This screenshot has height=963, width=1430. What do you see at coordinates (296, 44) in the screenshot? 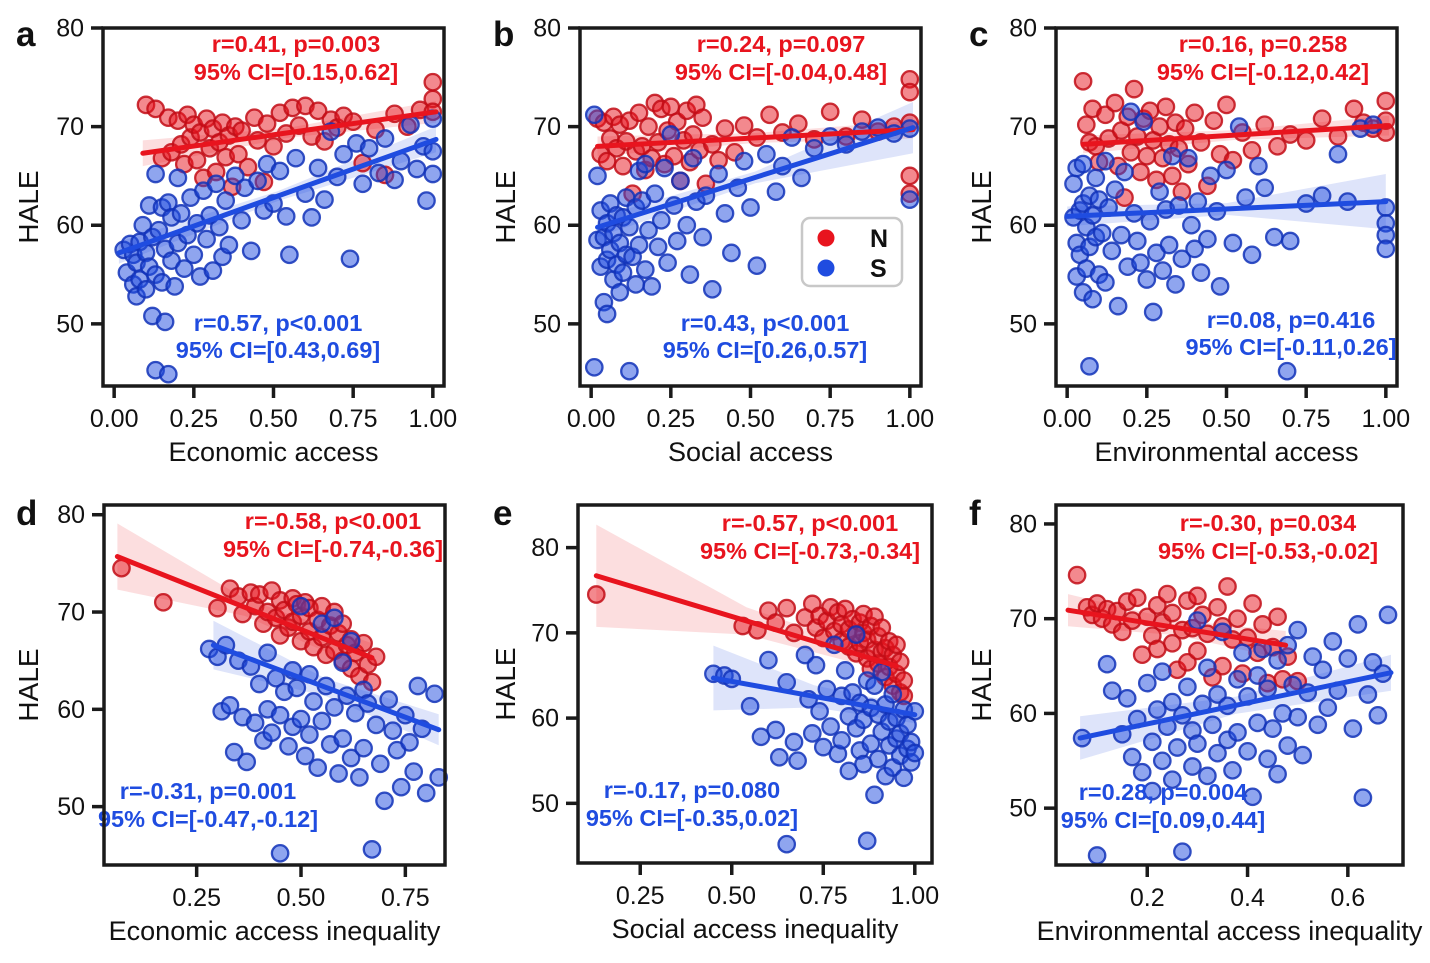
I see `stats-annotation-n: r=0.41, p=0.003` at bounding box center [296, 44].